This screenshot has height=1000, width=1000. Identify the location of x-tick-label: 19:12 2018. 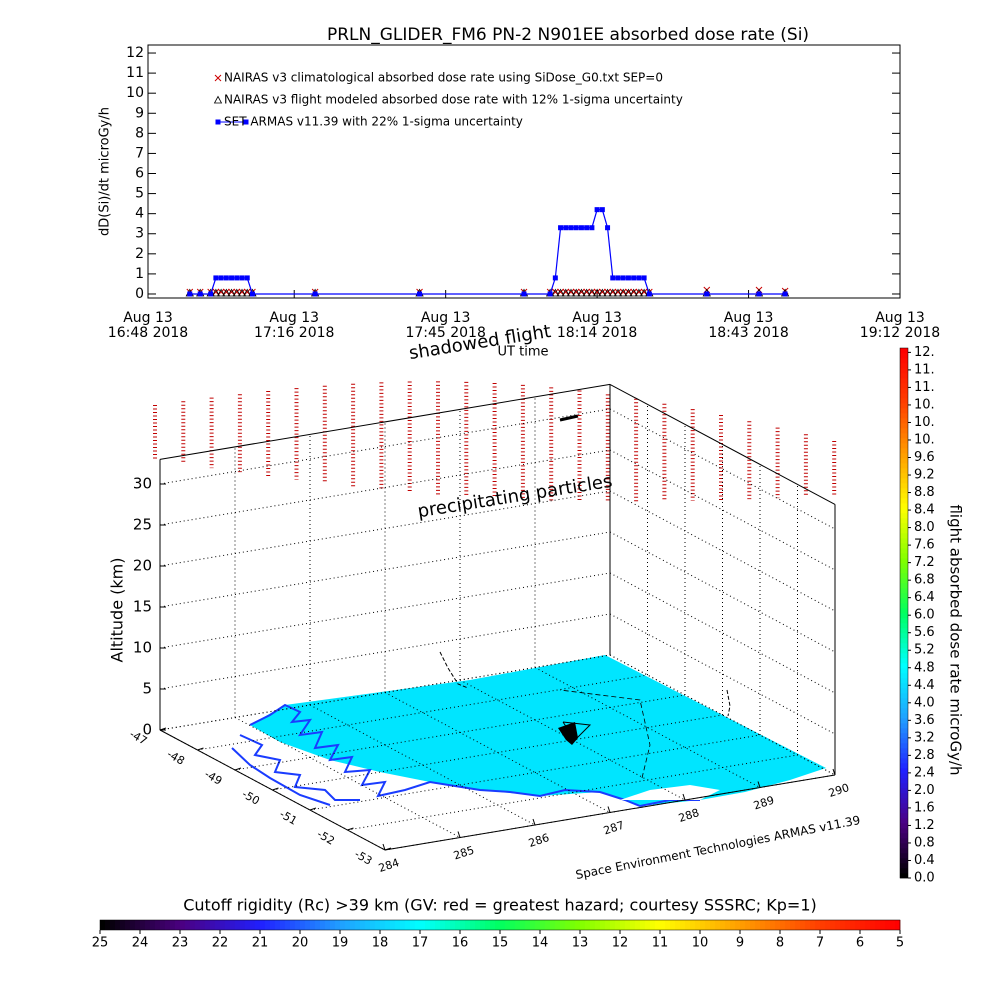
(900, 333).